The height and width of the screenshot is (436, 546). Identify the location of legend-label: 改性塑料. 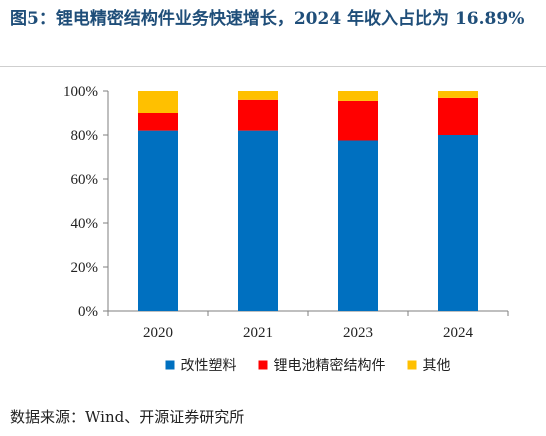
(209, 366).